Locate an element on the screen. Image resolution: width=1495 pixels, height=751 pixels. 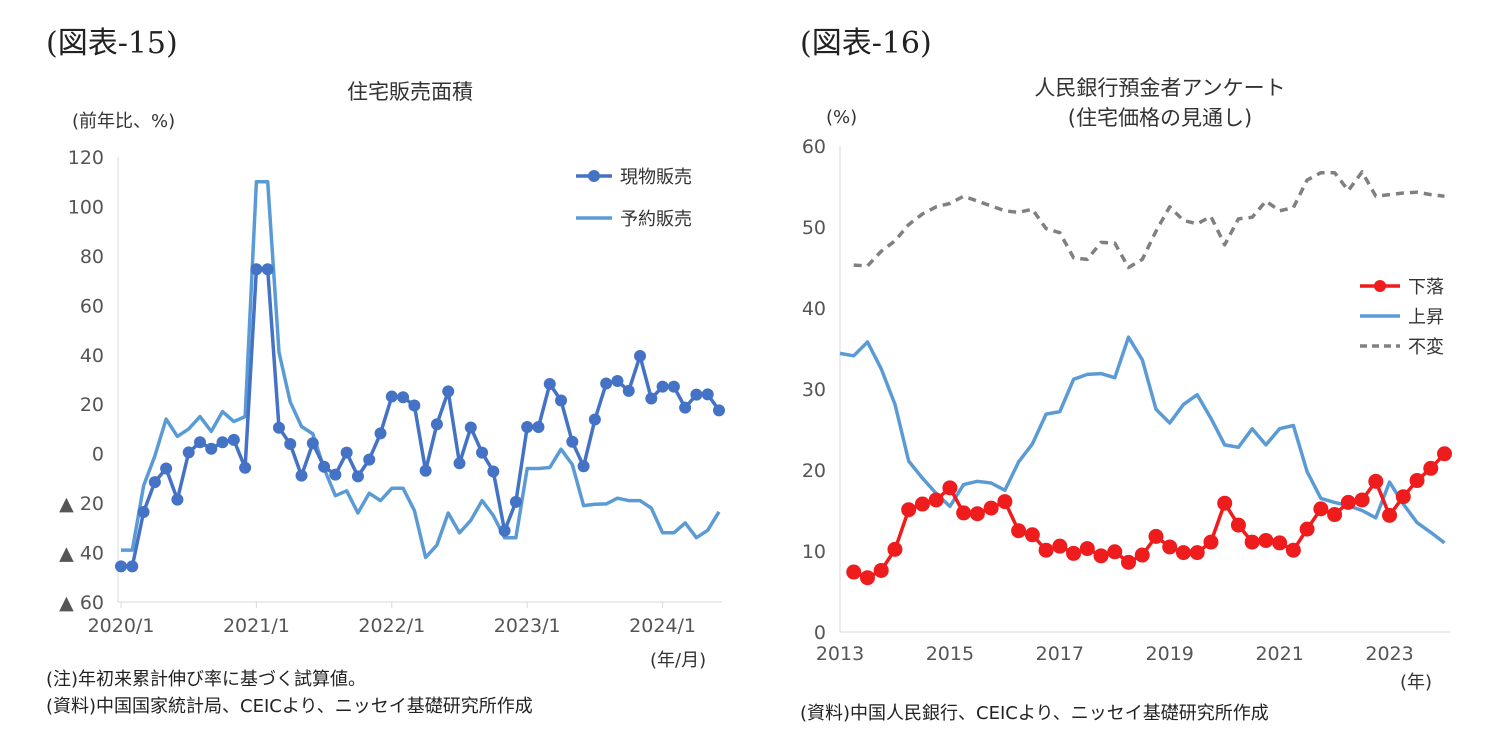
x-tick-label: 2021/1 is located at coordinates (256, 626).